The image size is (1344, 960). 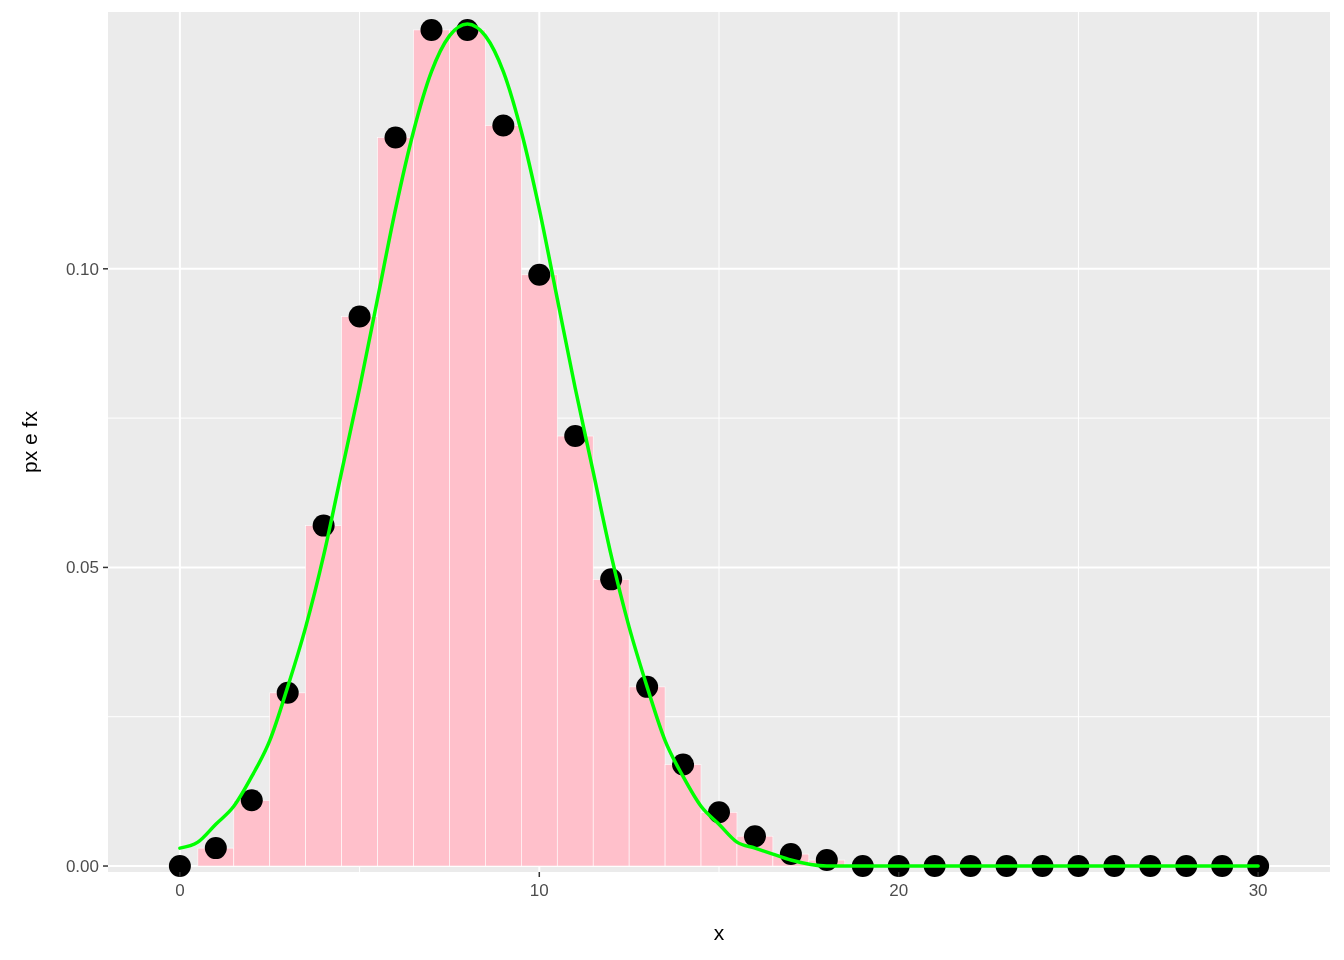 I want to click on y-axis-title: px e fx, so click(x=29, y=441).